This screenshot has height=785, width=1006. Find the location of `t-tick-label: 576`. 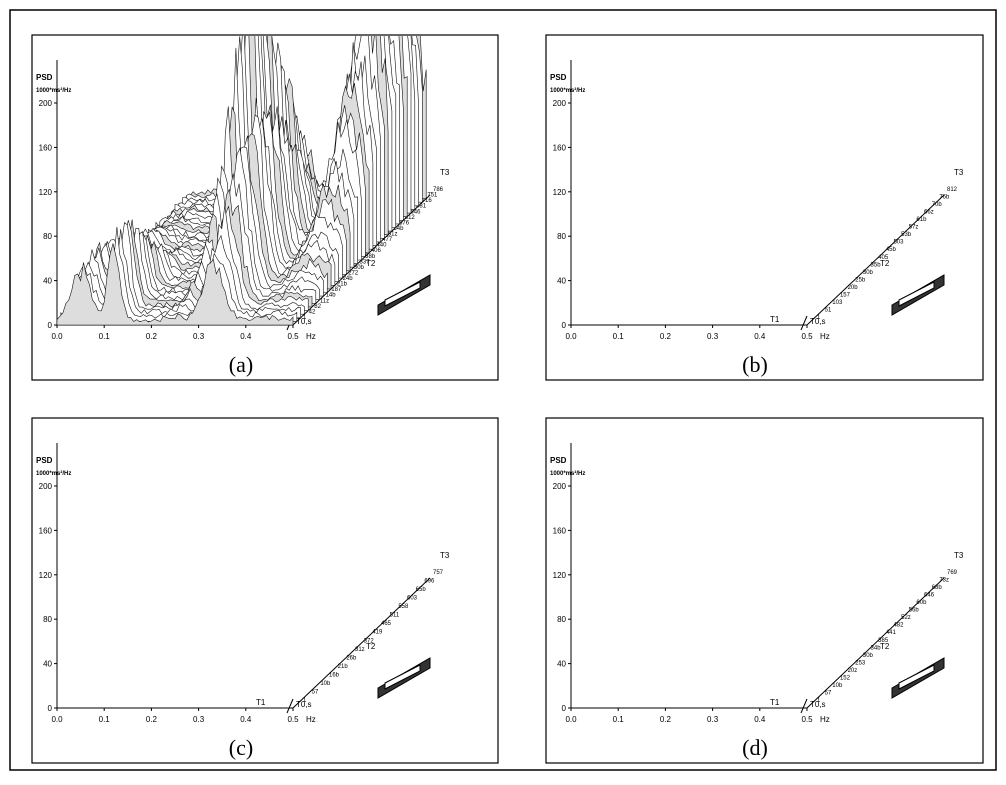

t-tick-label: 576 is located at coordinates (404, 223).